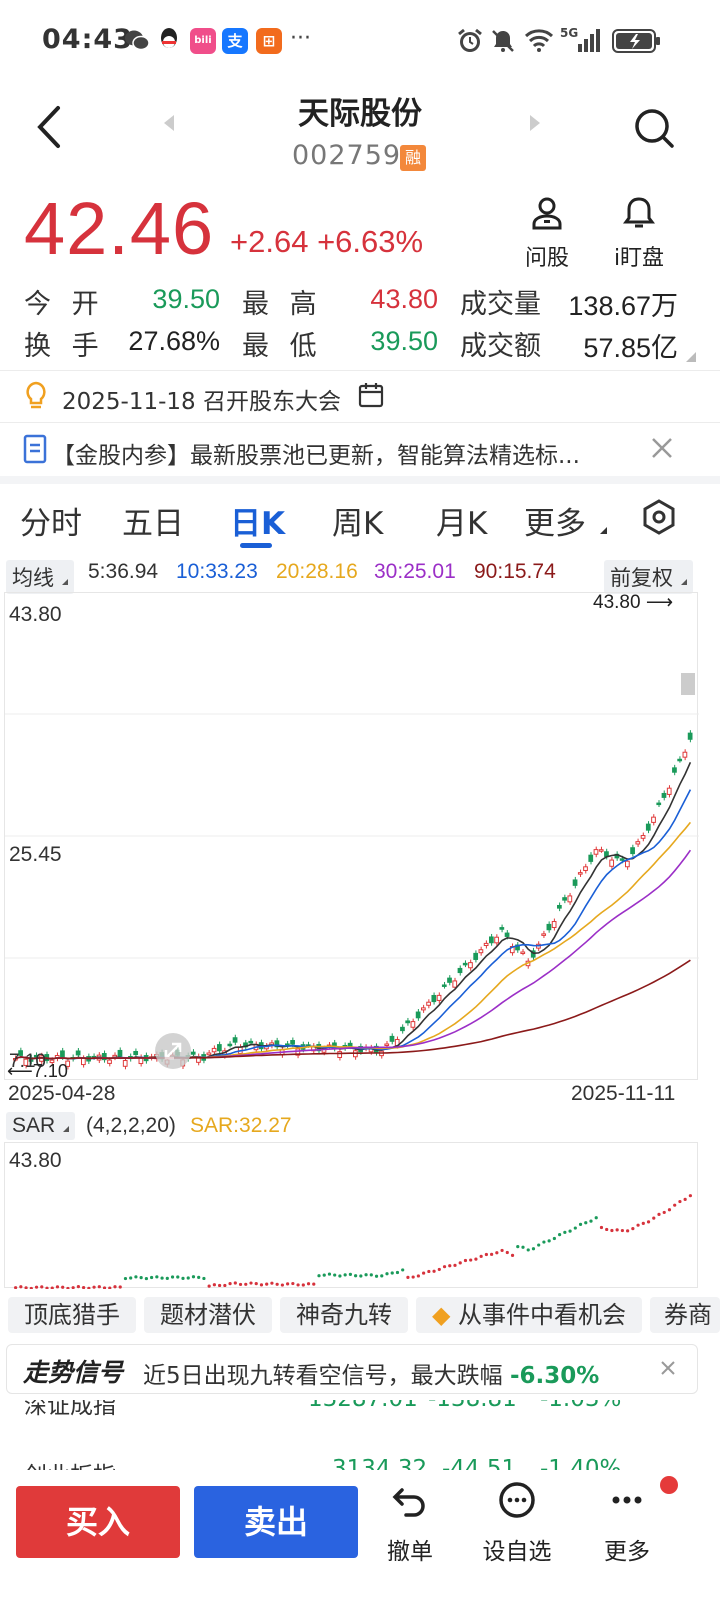  Describe the element at coordinates (72, 1315) in the screenshot. I see `feature-chip-bottom-hunter: 顶底猎手` at that location.